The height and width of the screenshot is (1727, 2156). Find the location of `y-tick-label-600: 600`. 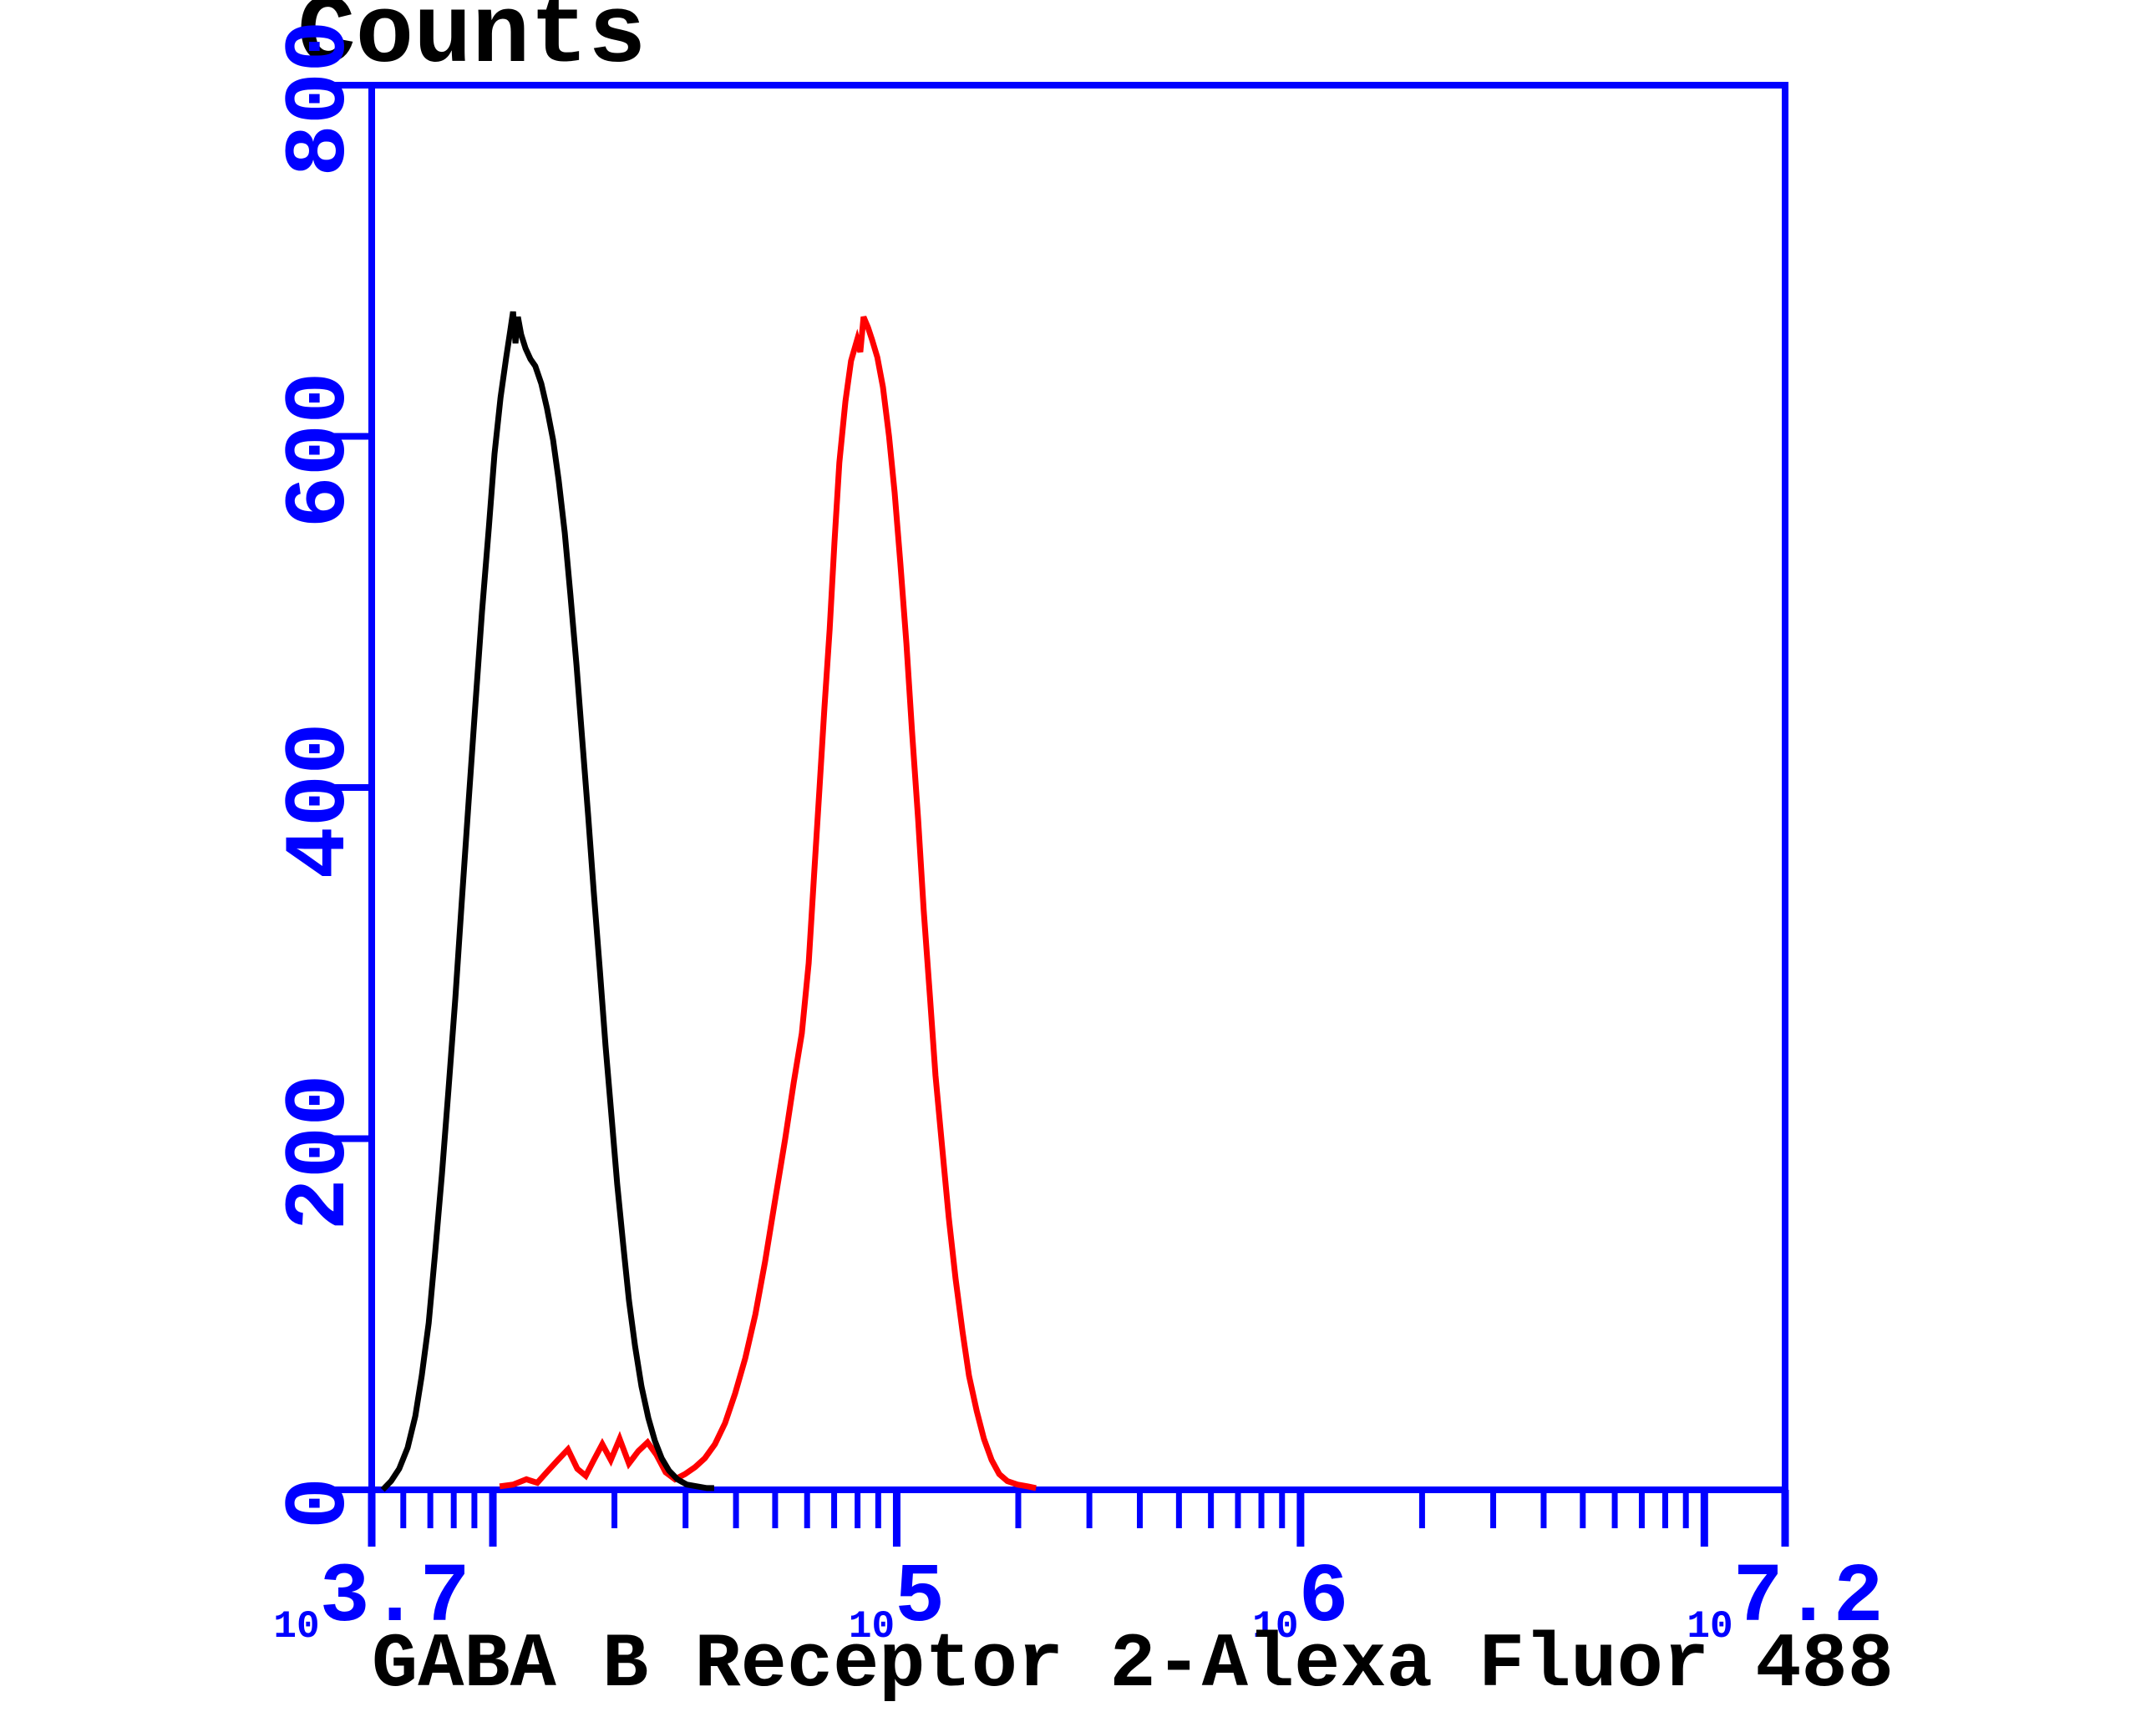

y-tick-label-600: 600 is located at coordinates (320, 450).